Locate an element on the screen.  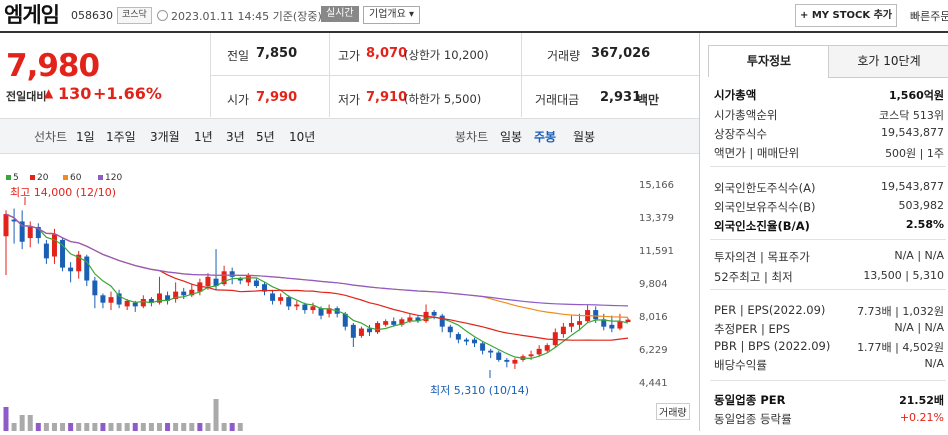
legend-label: 120 is located at coordinates (114, 178).